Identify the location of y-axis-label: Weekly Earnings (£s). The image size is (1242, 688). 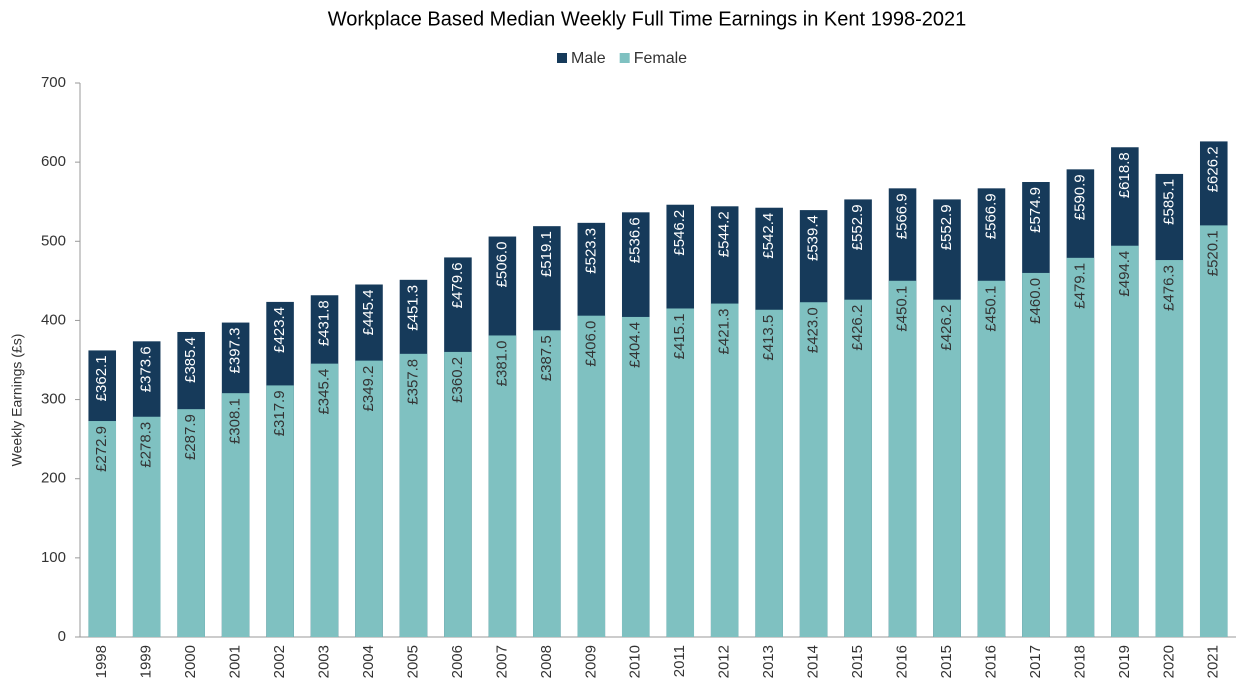
(17, 400).